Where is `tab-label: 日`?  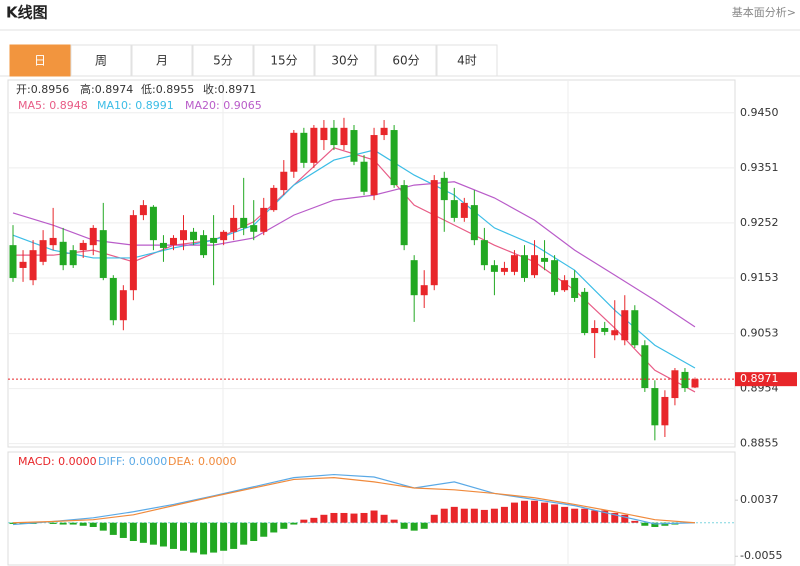 tab-label: 日 is located at coordinates (40, 61).